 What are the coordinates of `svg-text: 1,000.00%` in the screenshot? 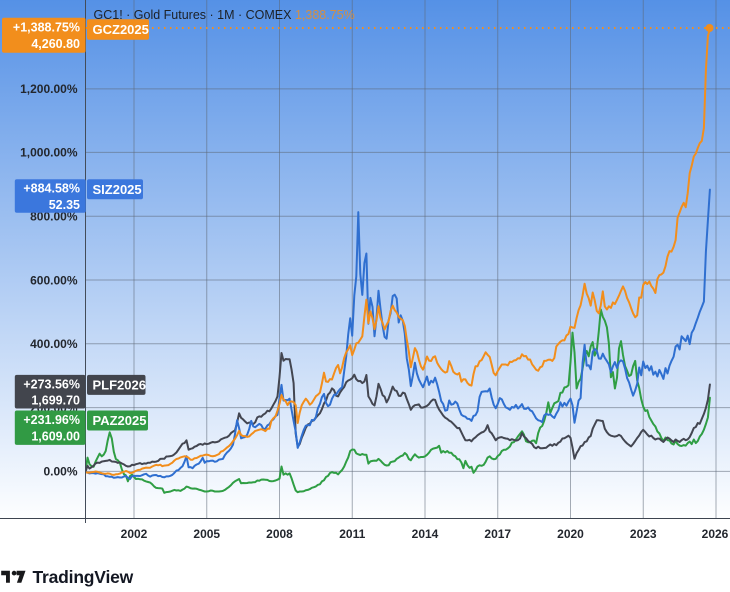 It's located at (49, 153).